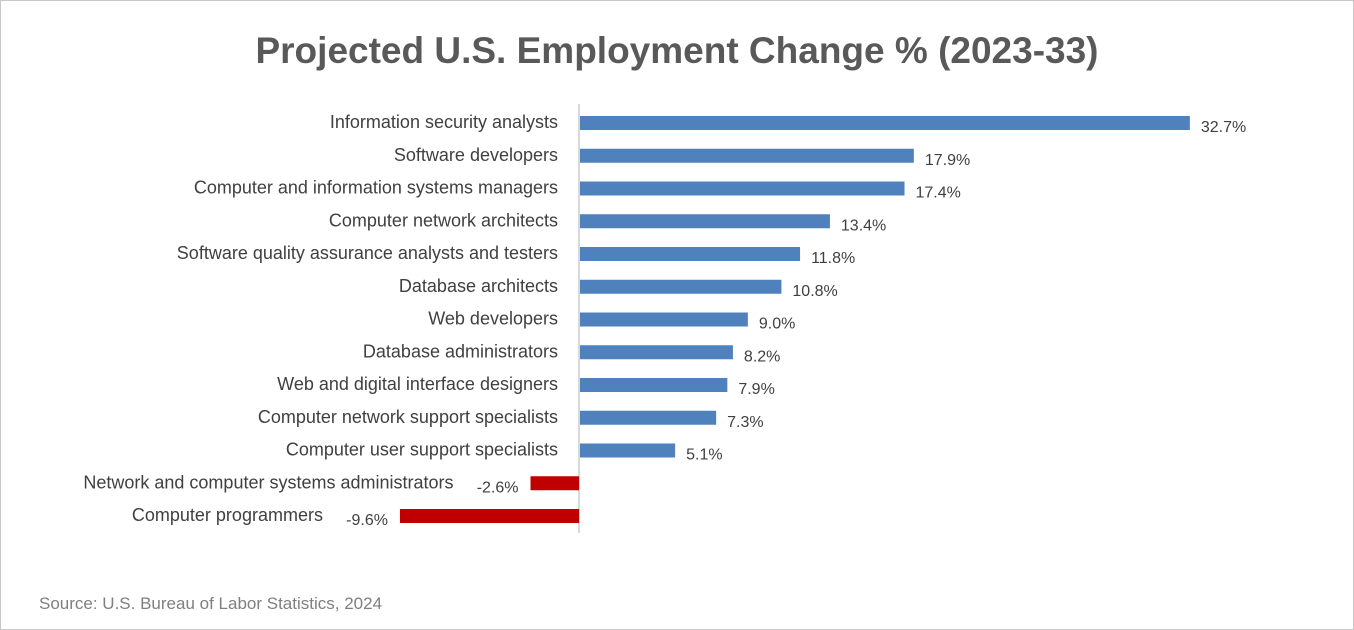 This screenshot has height=630, width=1354. I want to click on data-label: 7.9%, so click(756, 389).